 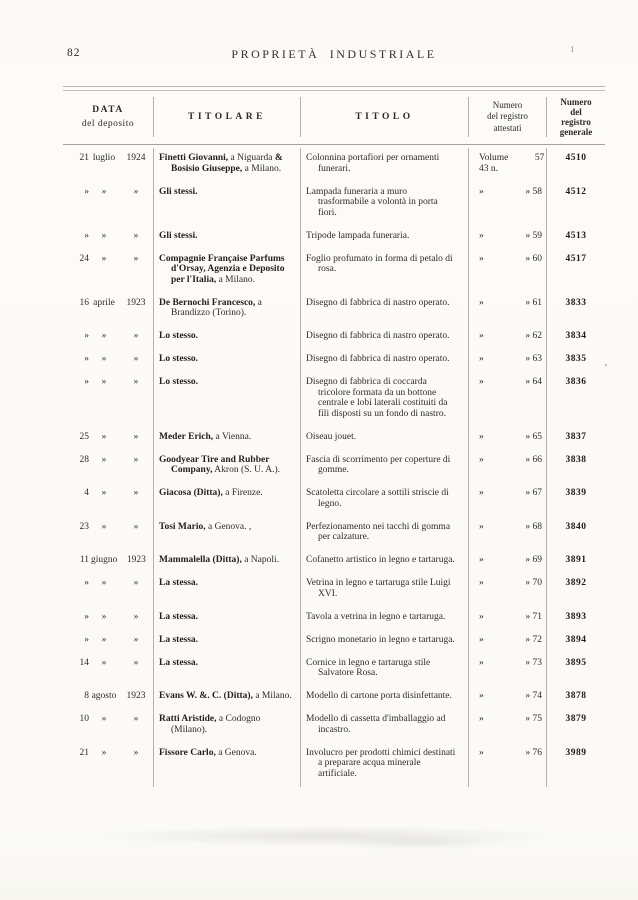 I want to click on titolare-location: a Vienna., so click(x=232, y=436).